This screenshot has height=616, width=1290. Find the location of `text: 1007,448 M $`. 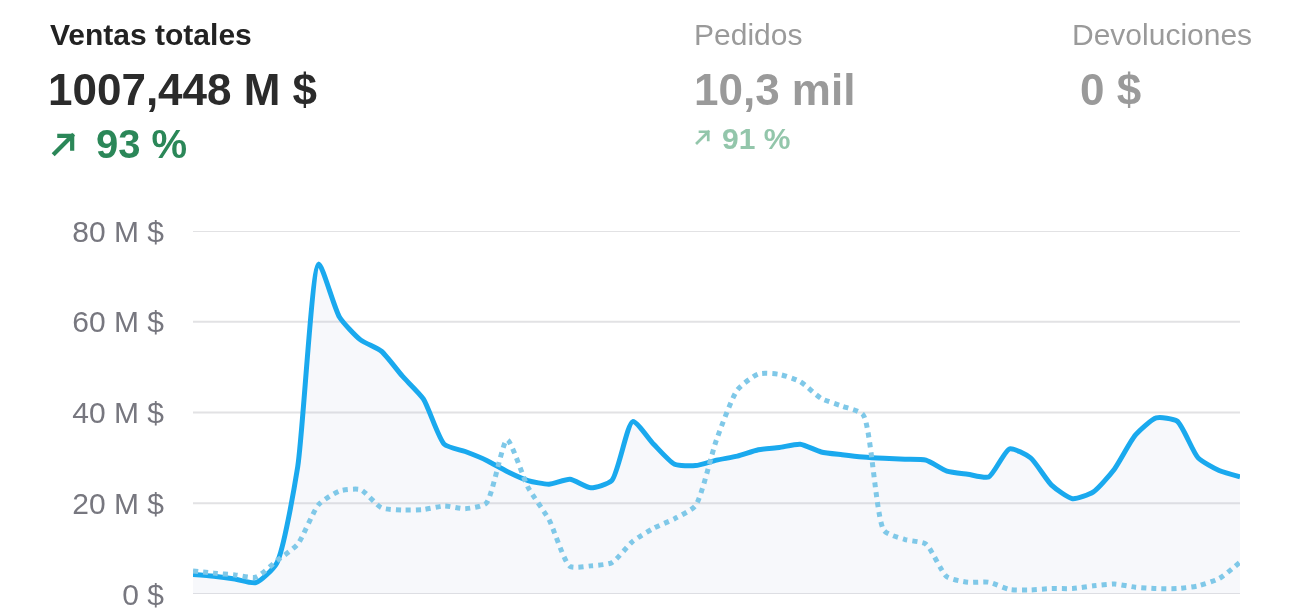

text: 1007,448 M $ is located at coordinates (183, 89).